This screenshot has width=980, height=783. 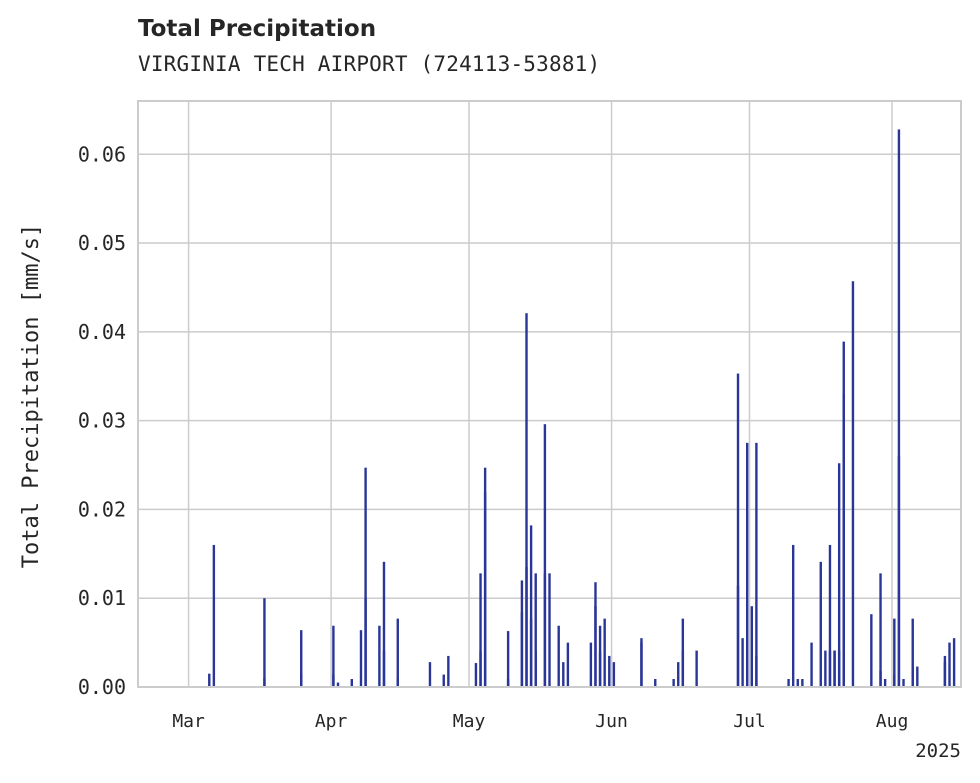 What do you see at coordinates (749, 721) in the screenshot?
I see `x-tick-label: Jul` at bounding box center [749, 721].